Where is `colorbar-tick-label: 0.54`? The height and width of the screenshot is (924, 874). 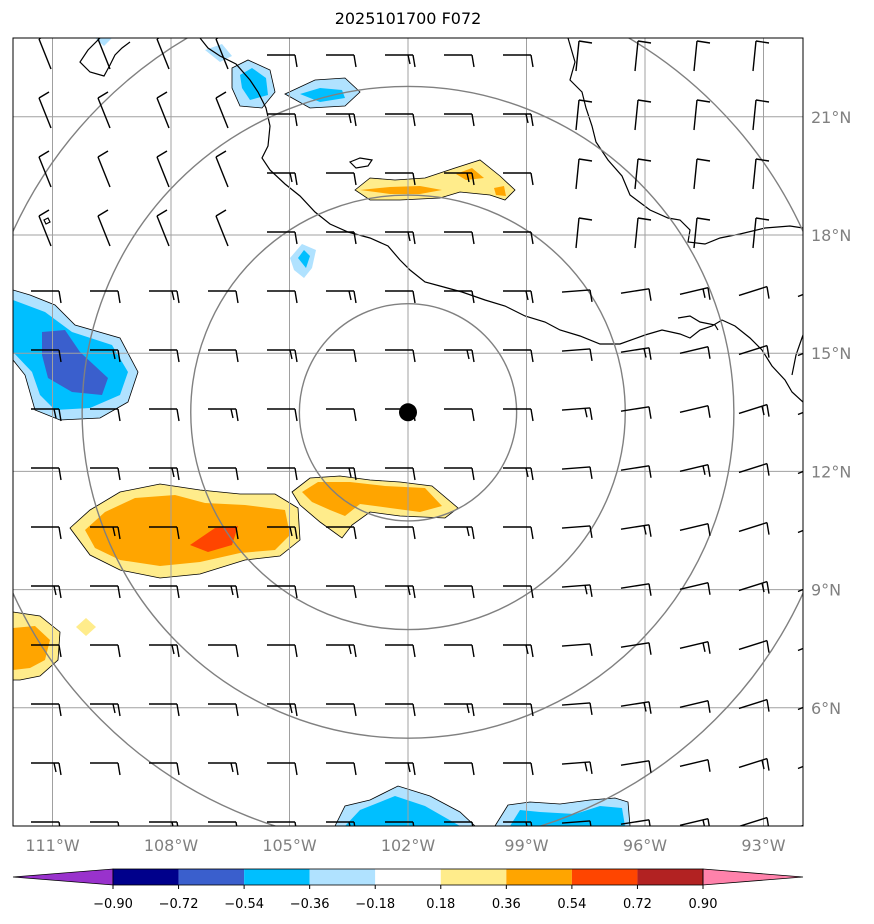 colorbar-tick-label: 0.54 is located at coordinates (571, 904).